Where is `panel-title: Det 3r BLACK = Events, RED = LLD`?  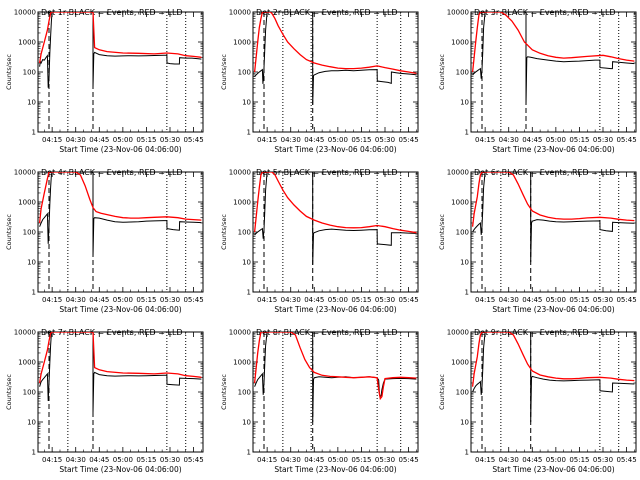
panel-title: Det 3r BLACK = Events, RED = LLD is located at coordinates (545, 12).